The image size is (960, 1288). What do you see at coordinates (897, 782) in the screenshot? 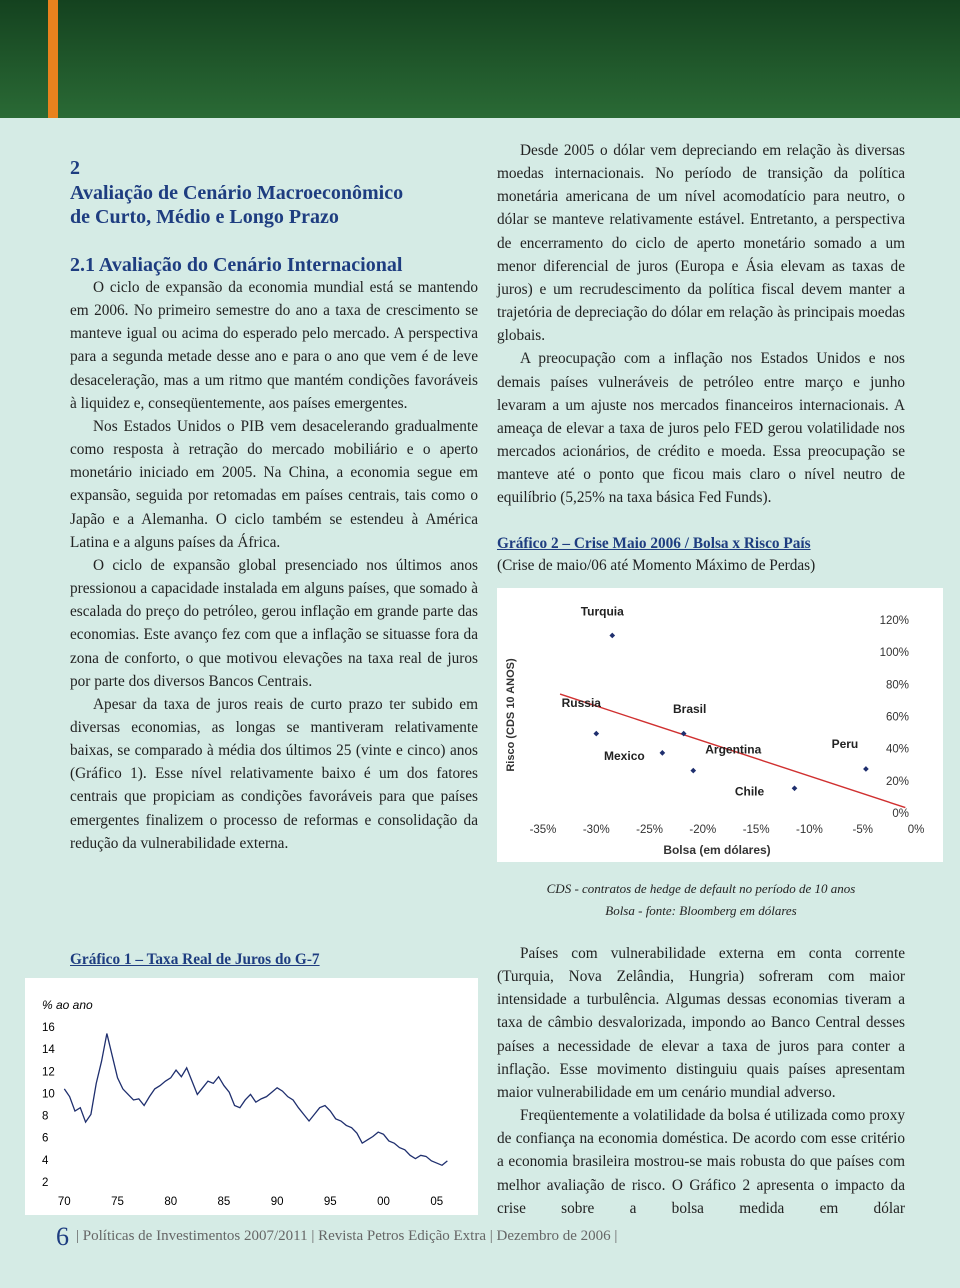
I see `y-tick-label: 20%` at bounding box center [897, 782].